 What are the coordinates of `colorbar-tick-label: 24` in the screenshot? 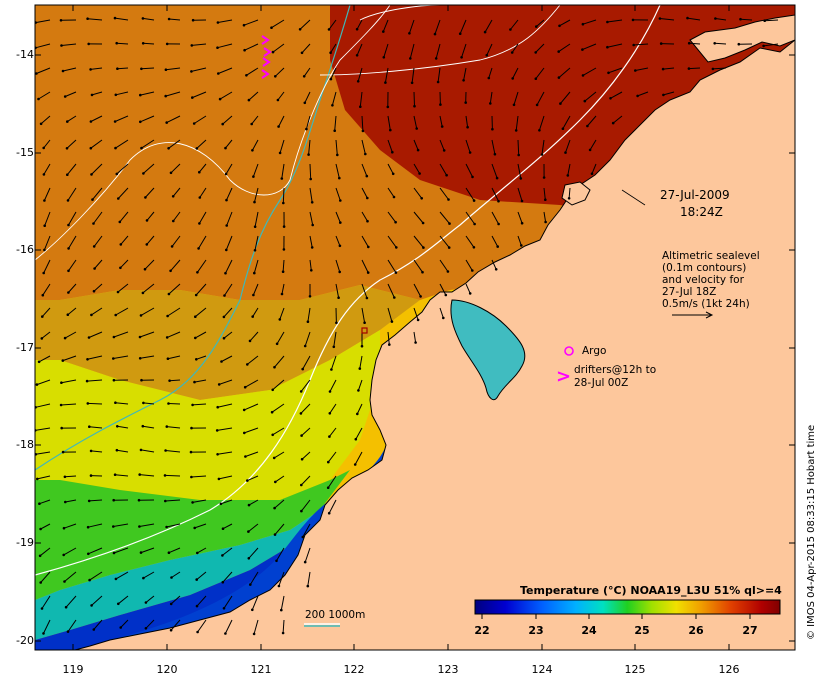 It's located at (589, 630).